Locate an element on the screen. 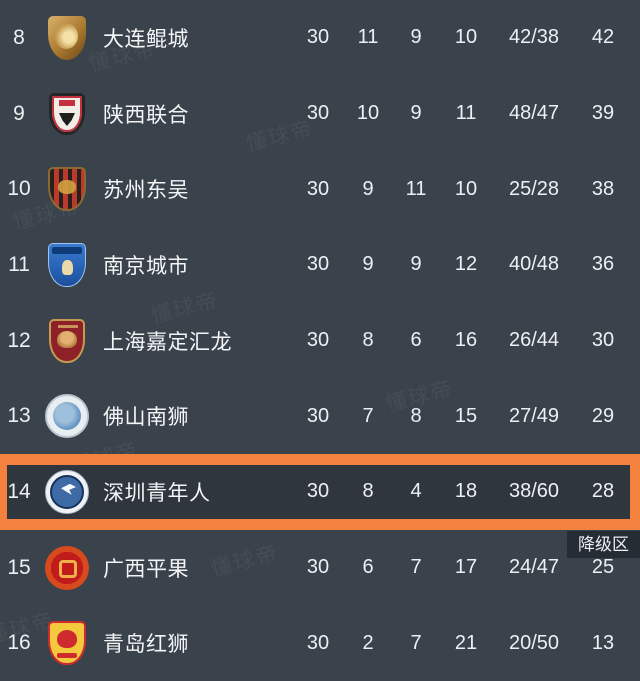  stat-points: 28 is located at coordinates (603, 491).